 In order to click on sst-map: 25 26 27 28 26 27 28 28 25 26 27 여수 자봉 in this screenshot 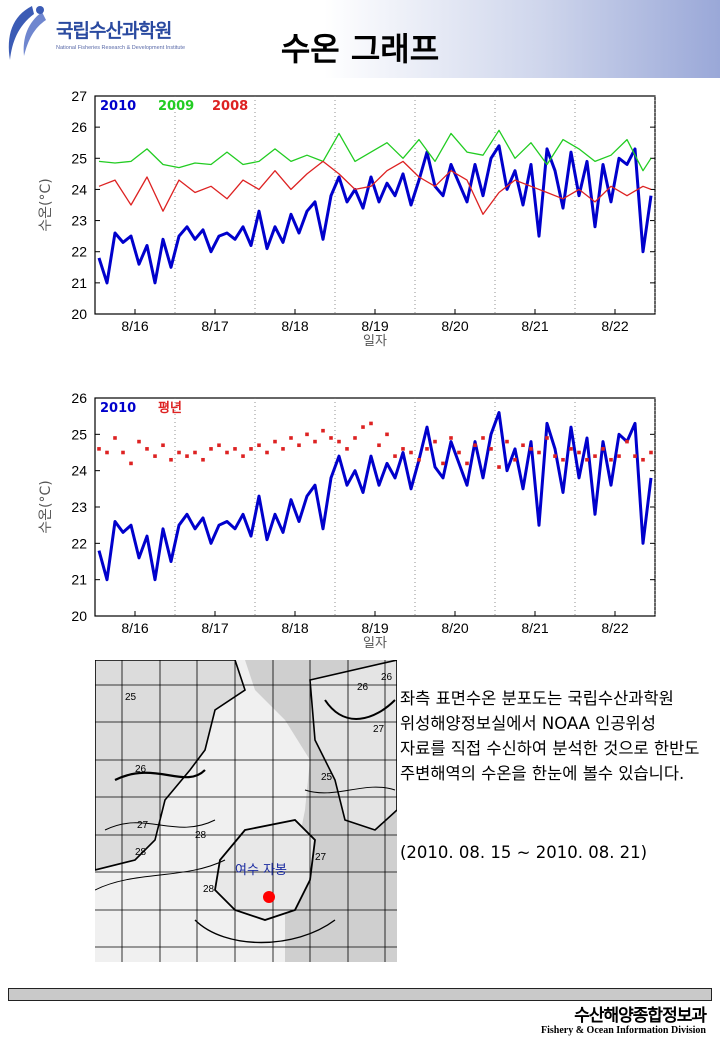, I will do `click(246, 810)`.